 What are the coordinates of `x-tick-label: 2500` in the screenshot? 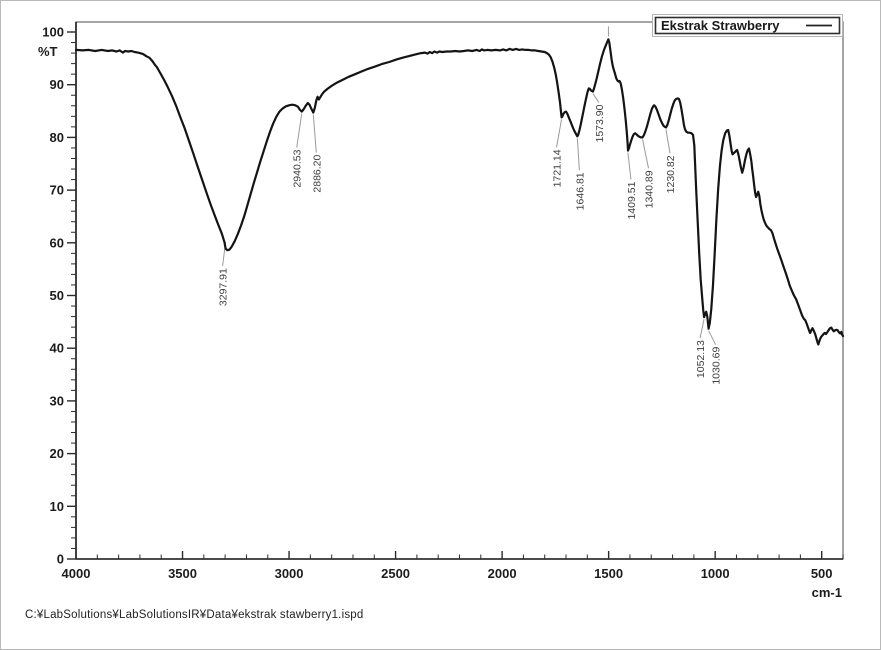 It's located at (395, 573).